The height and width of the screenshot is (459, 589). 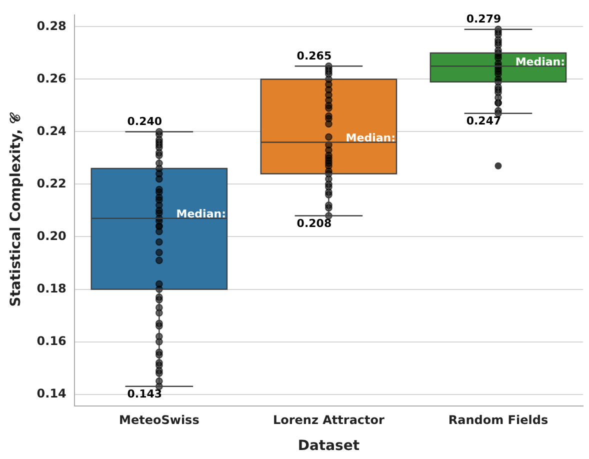 I want to click on x-tick-label: Lorenz Attractor, so click(x=328, y=420).